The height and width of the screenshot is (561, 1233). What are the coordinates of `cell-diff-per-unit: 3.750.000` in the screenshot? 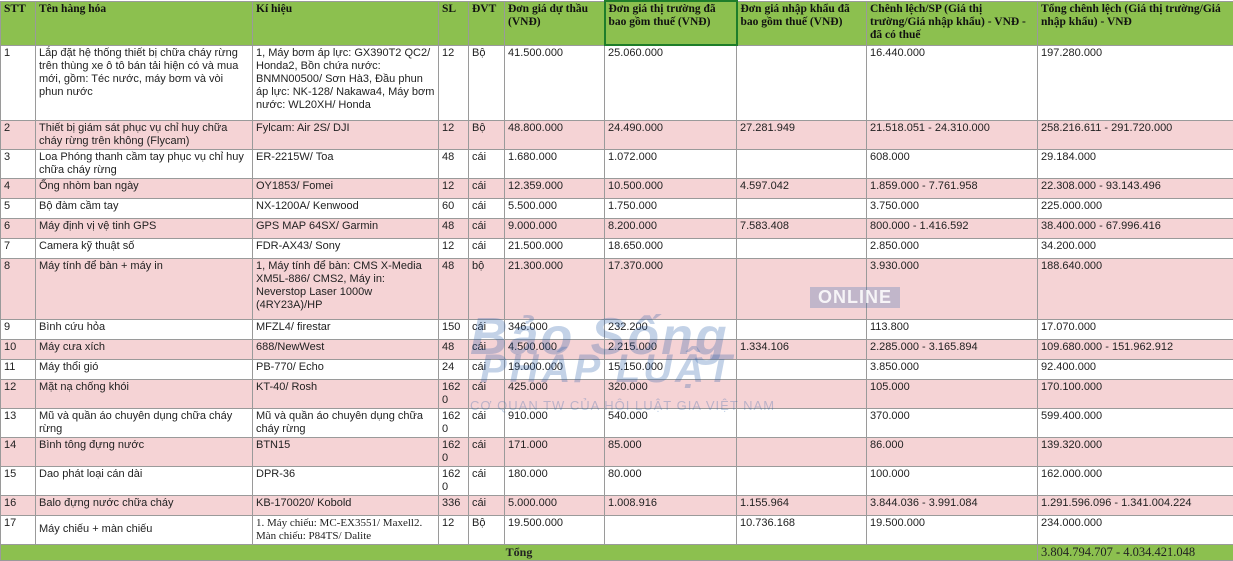 It's located at (952, 208).